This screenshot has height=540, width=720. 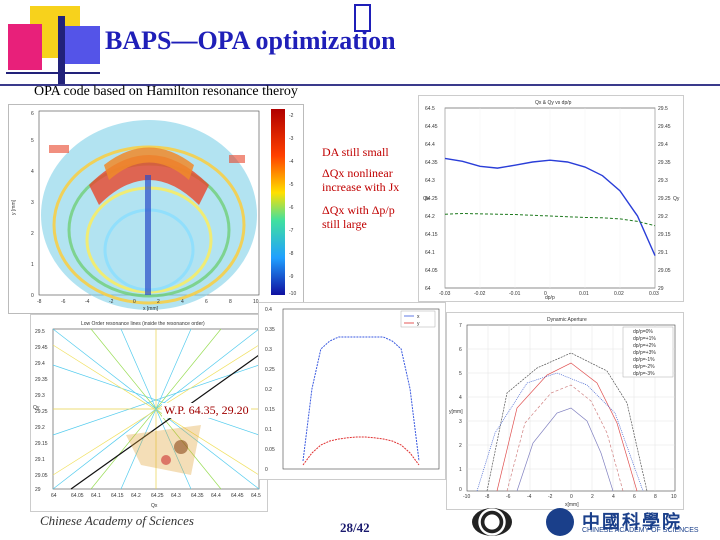 I want to click on svg-text: 29.1, so click(x=40, y=460).